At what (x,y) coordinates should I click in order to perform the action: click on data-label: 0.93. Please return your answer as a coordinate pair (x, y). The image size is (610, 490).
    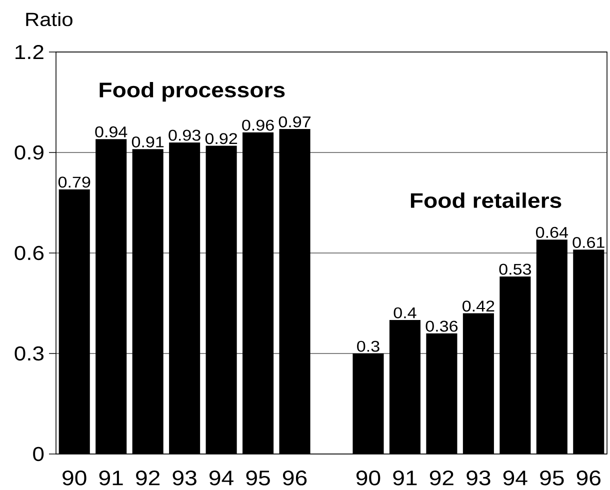
    Looking at the image, I should click on (184, 135).